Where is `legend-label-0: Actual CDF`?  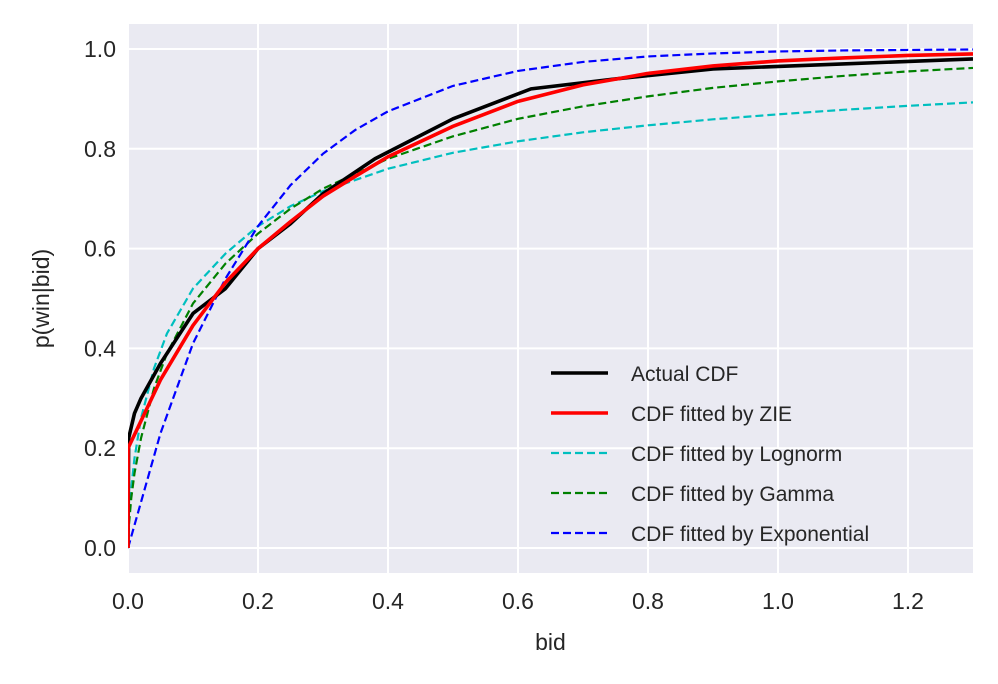 legend-label-0: Actual CDF is located at coordinates (684, 374).